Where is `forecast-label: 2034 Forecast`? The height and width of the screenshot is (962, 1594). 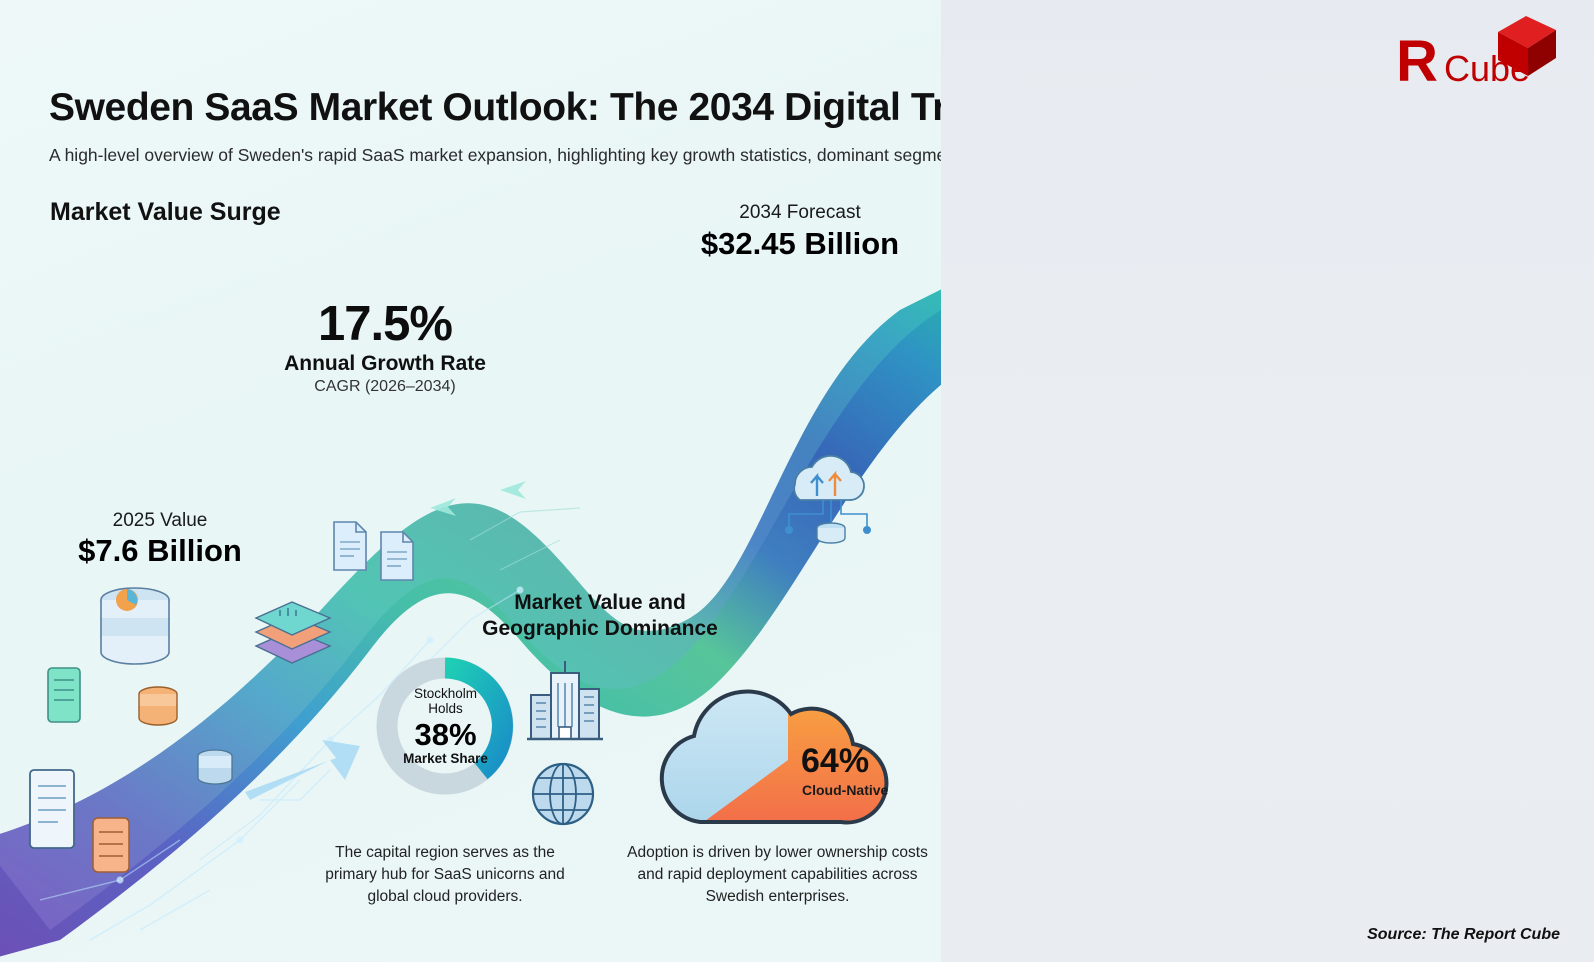
forecast-label: 2034 Forecast is located at coordinates (800, 212).